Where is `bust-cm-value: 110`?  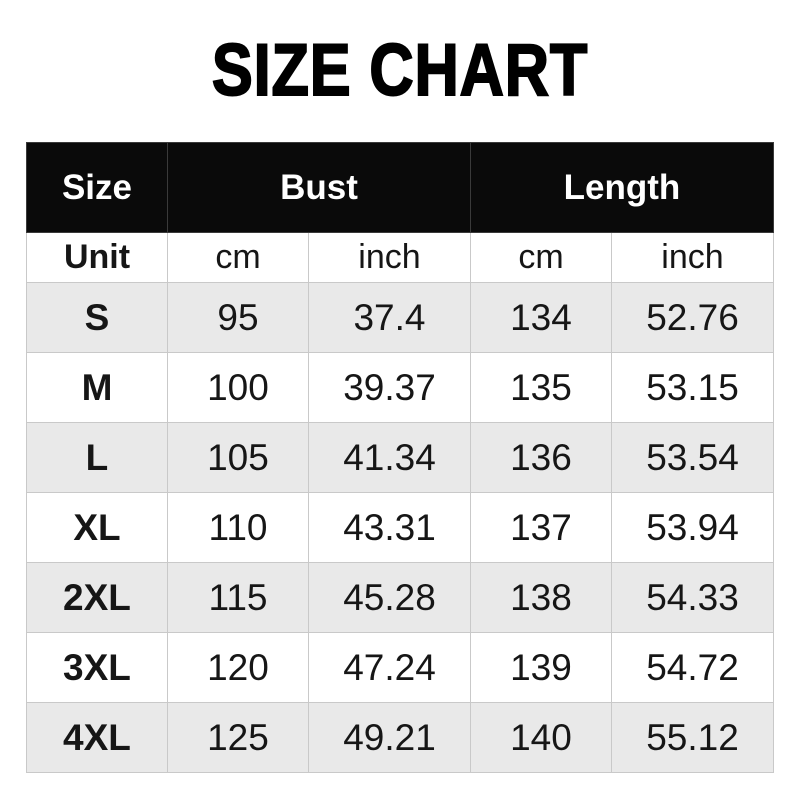 bust-cm-value: 110 is located at coordinates (237, 527).